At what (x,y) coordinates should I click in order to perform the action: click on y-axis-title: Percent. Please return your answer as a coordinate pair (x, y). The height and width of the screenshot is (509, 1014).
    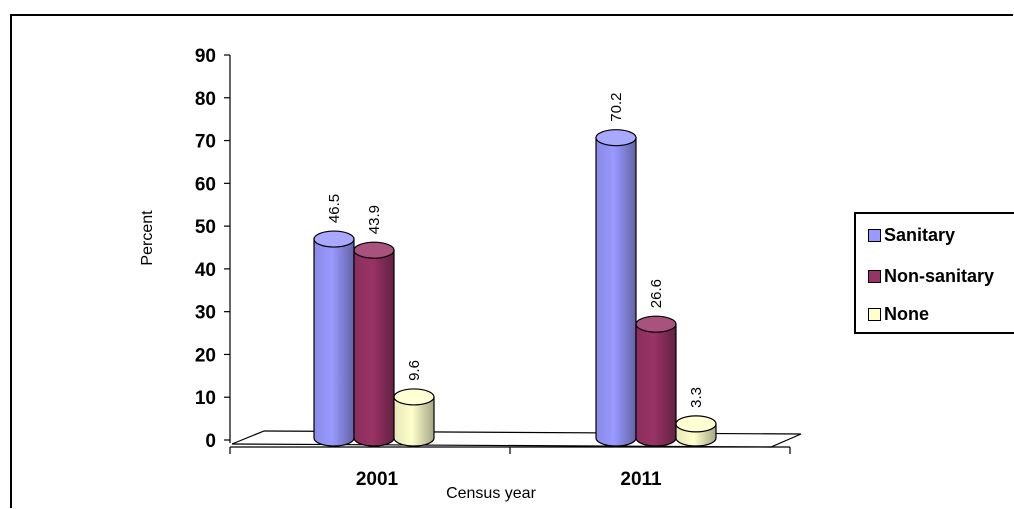
    Looking at the image, I should click on (147, 238).